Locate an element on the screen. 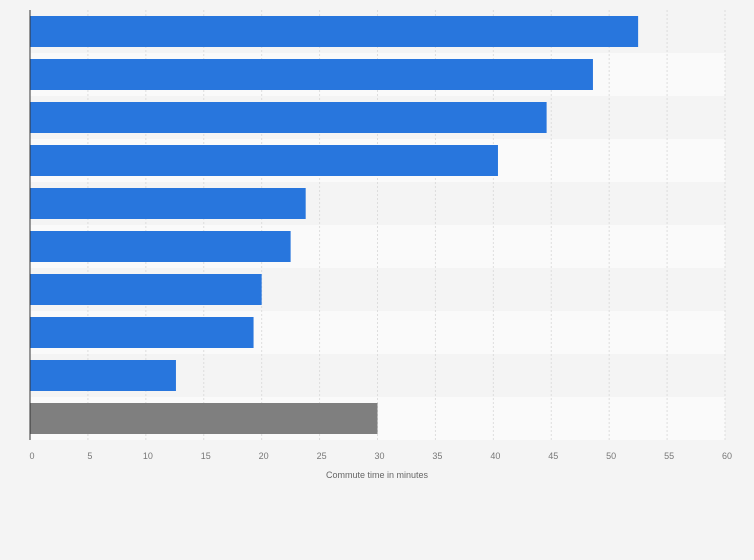 The height and width of the screenshot is (560, 754). x-tick-label: 15 is located at coordinates (206, 456).